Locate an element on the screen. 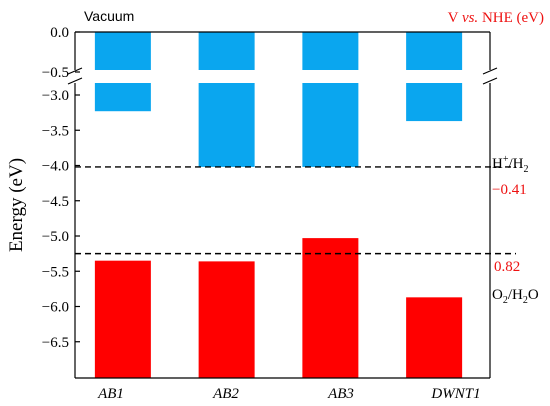  o2-h2o-label: O2/H2O is located at coordinates (515, 296).